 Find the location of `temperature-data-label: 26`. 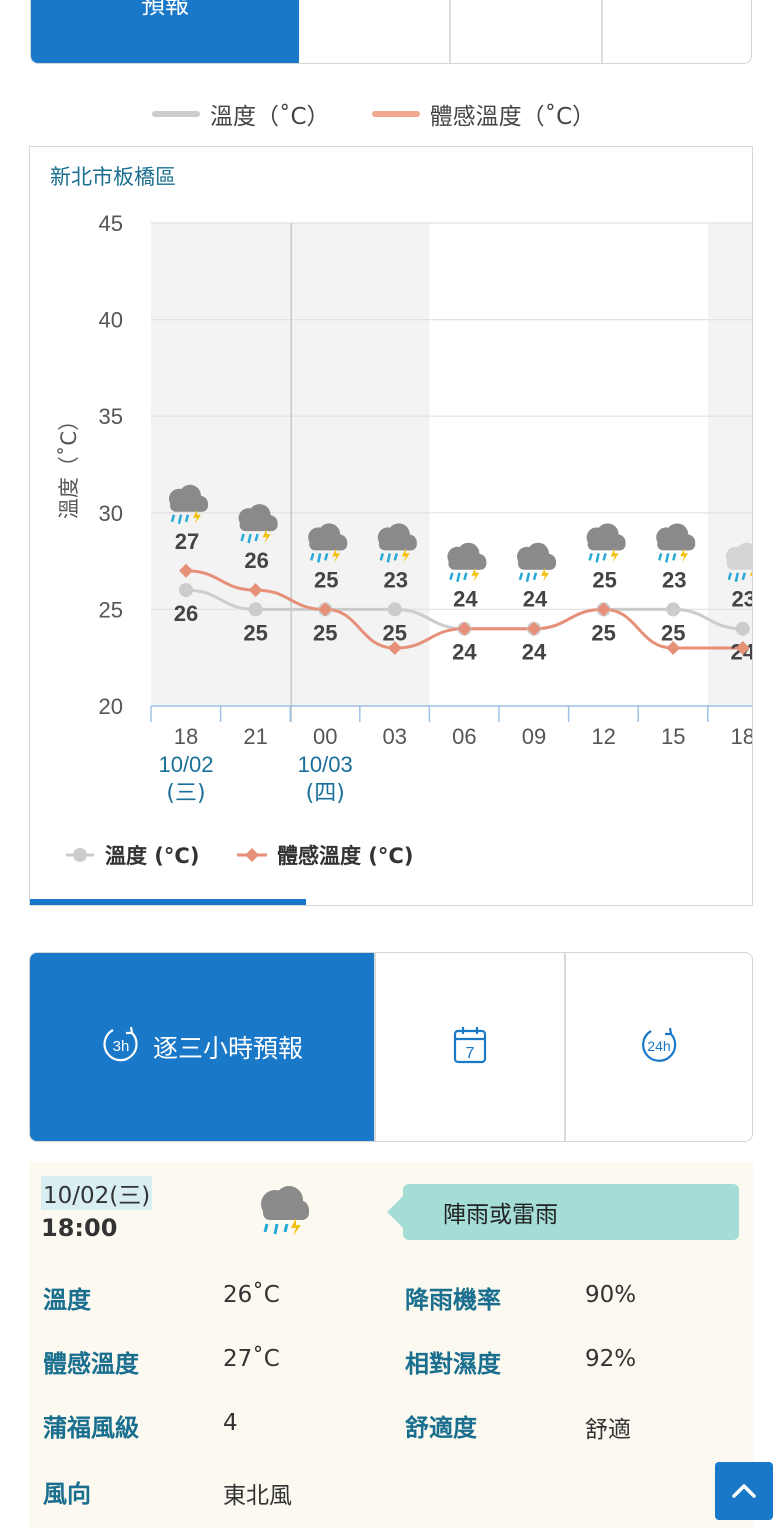

temperature-data-label: 26 is located at coordinates (186, 613).